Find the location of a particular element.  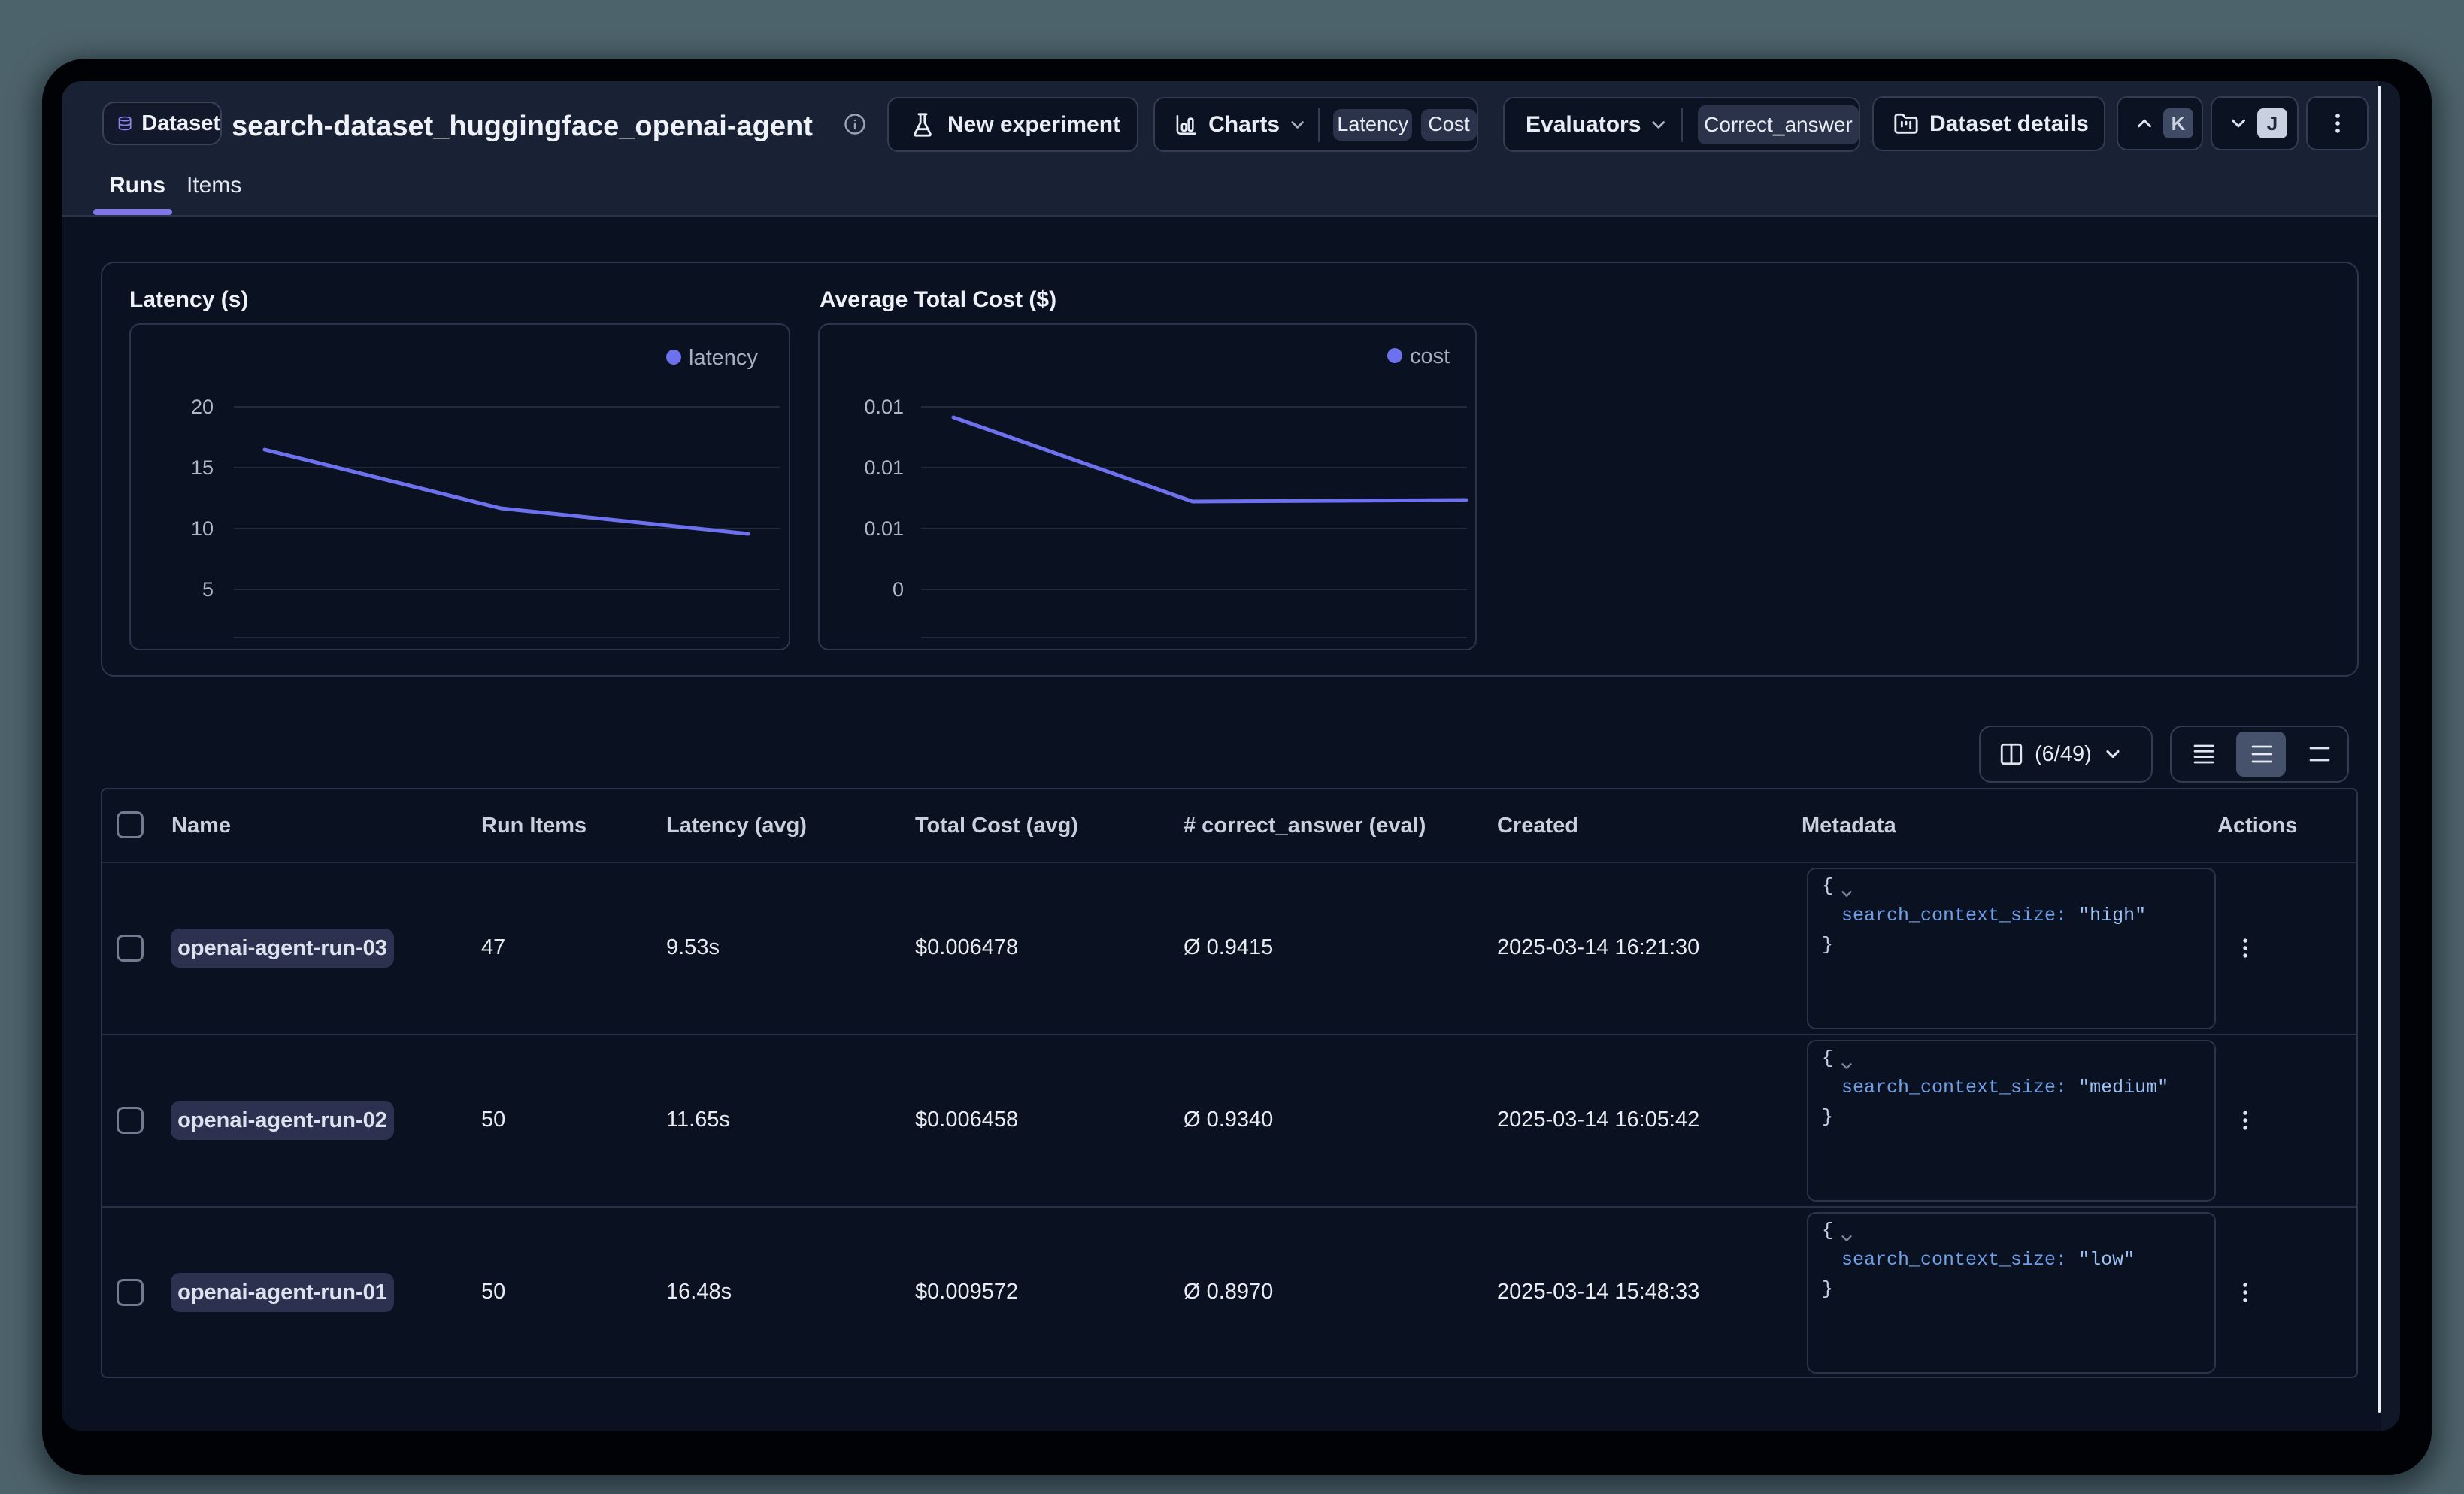

svg-text: 0 is located at coordinates (898, 589).